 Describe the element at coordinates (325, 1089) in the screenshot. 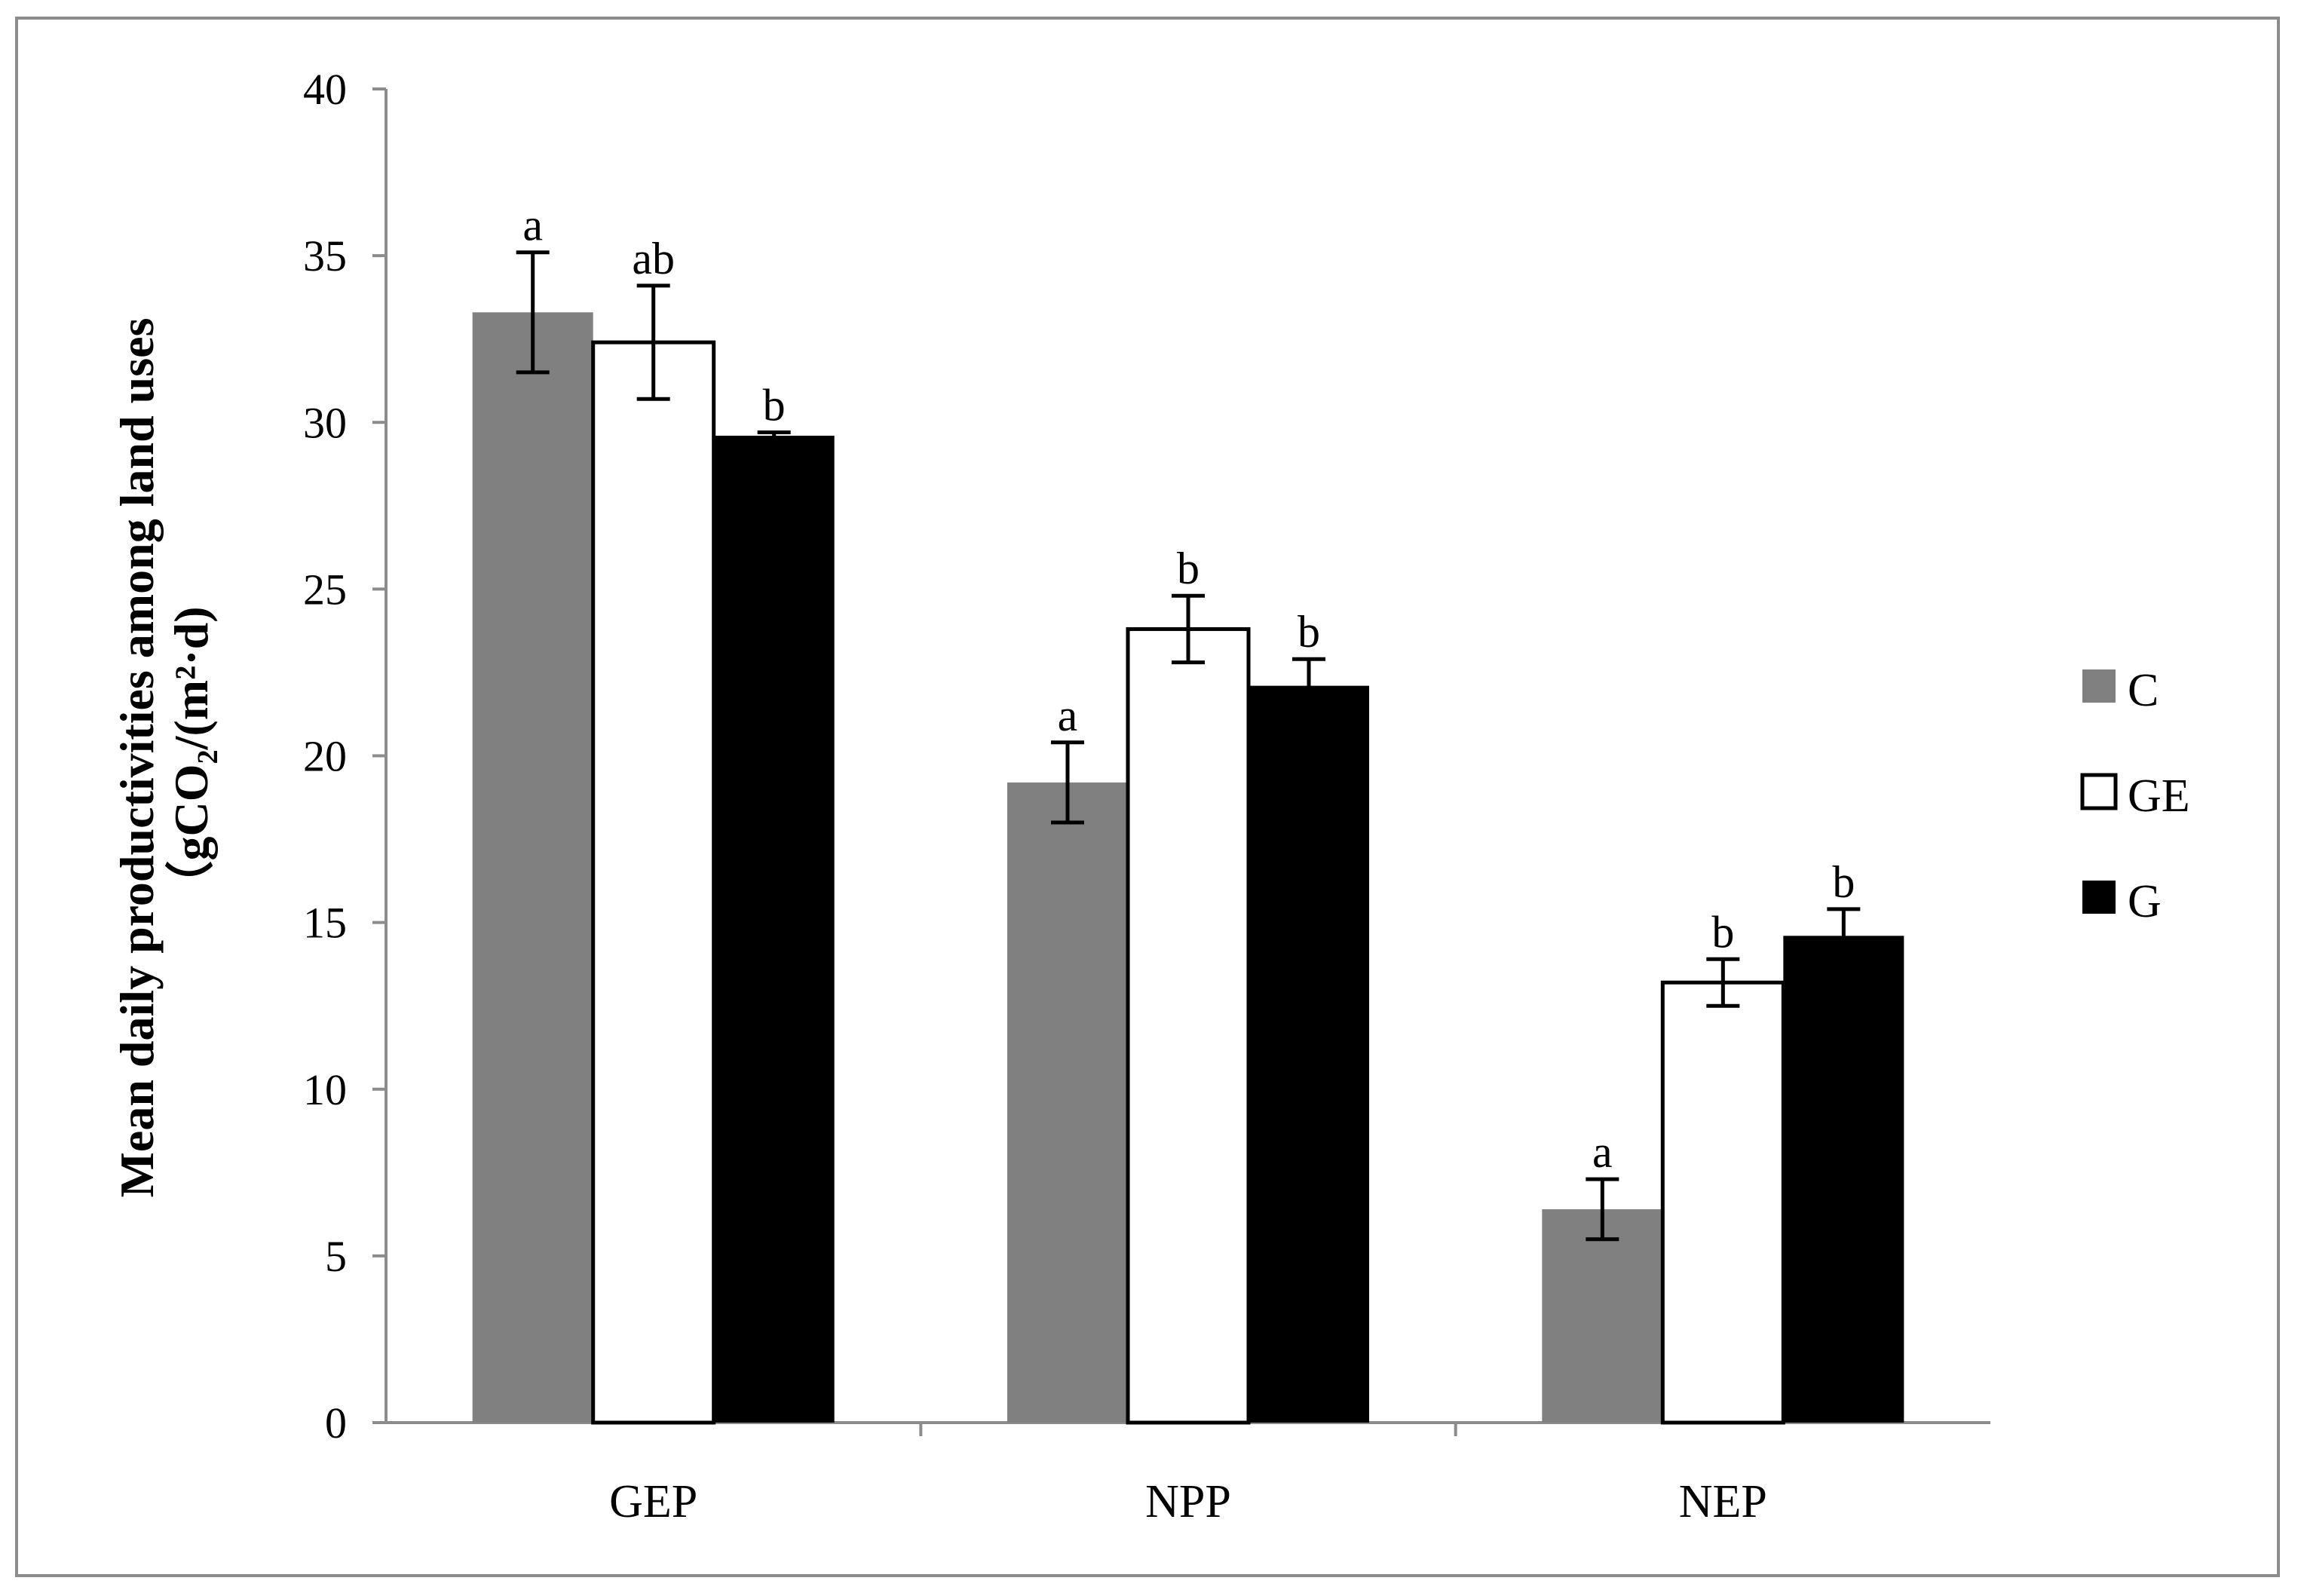

I see `y-tick-label: 10` at that location.